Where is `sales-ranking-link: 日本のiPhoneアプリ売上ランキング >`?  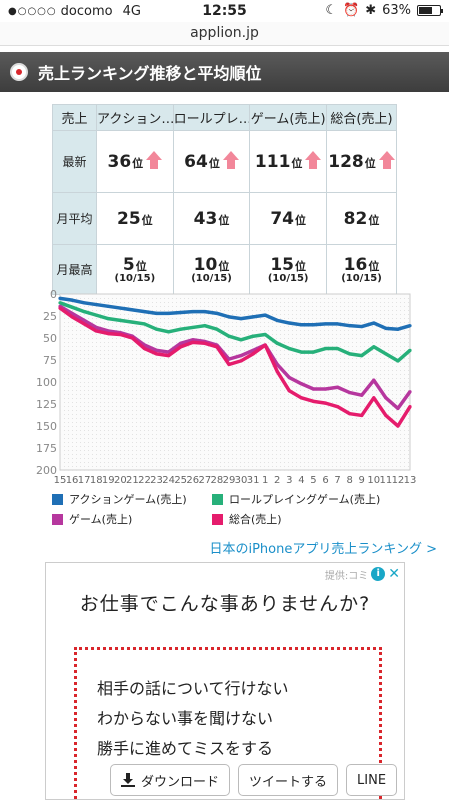
sales-ranking-link: 日本のiPhoneアプリ売上ランキング > is located at coordinates (323, 549).